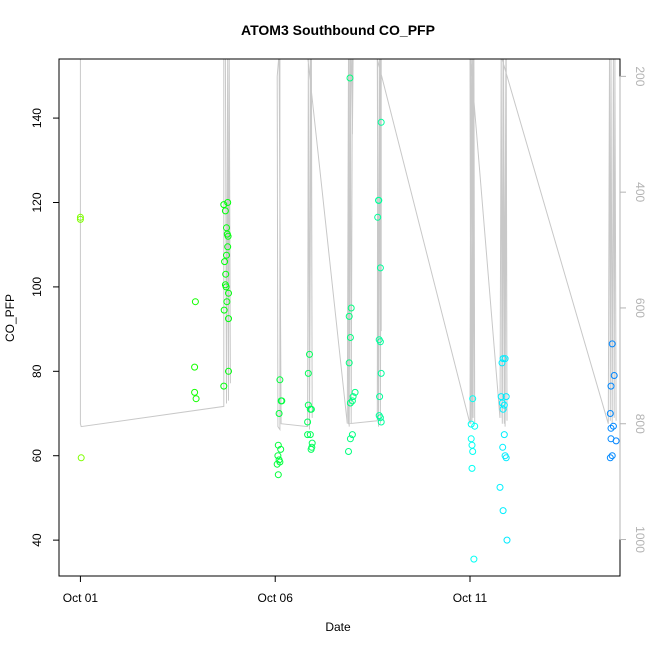  What do you see at coordinates (275, 590) in the screenshot?
I see `x-axis: Oct 01 Oct 06 Oct 11` at bounding box center [275, 590].